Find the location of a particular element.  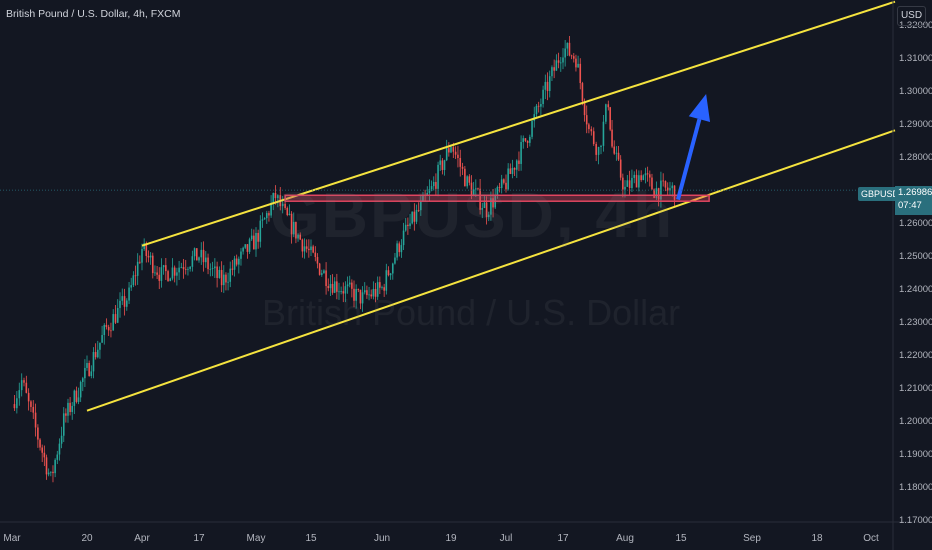

x-tick-label: Mar is located at coordinates (12, 538).